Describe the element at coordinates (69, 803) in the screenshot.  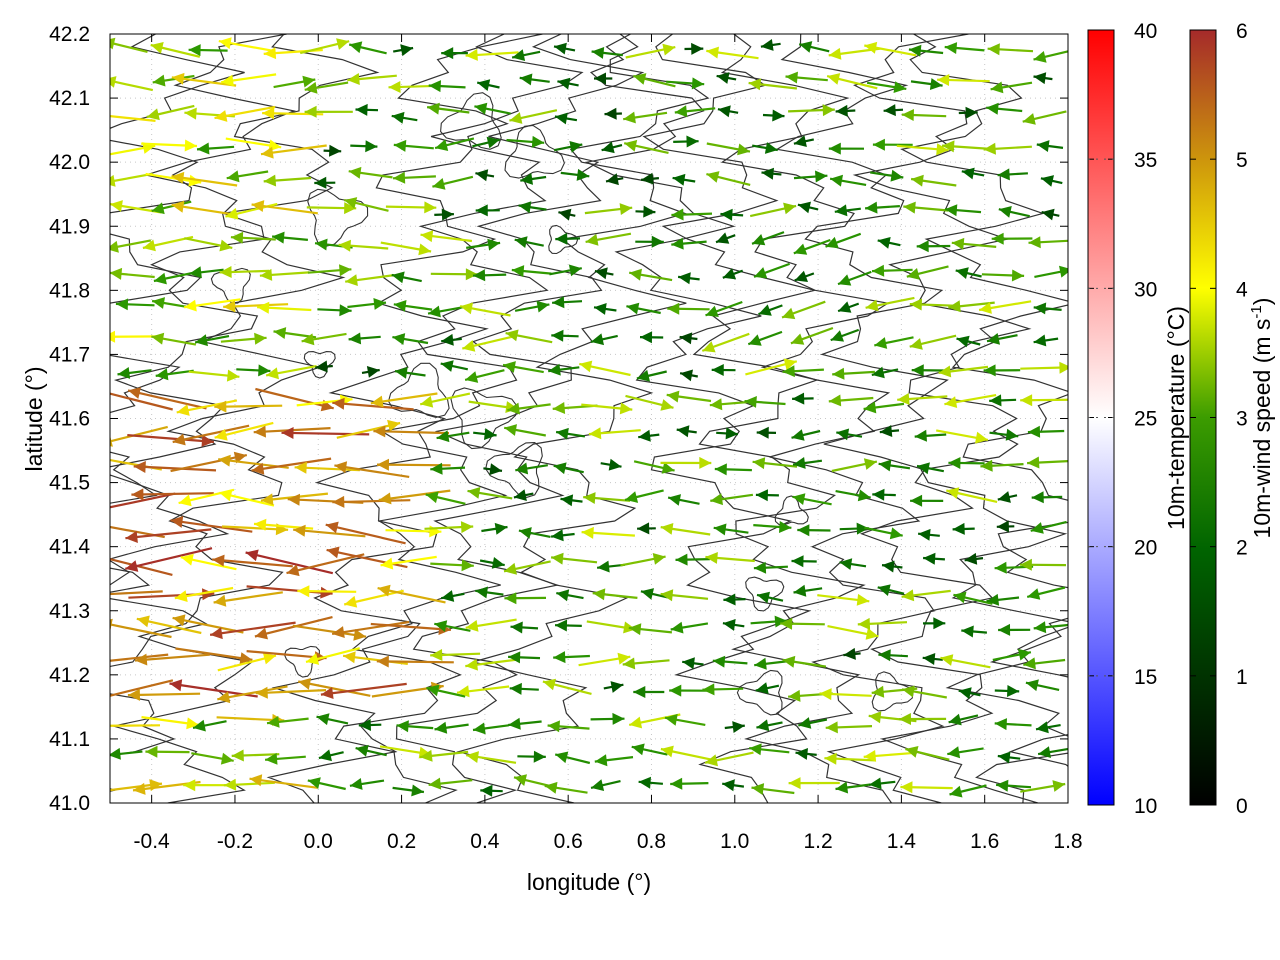
I see `y-tick-label: 41.0` at that location.